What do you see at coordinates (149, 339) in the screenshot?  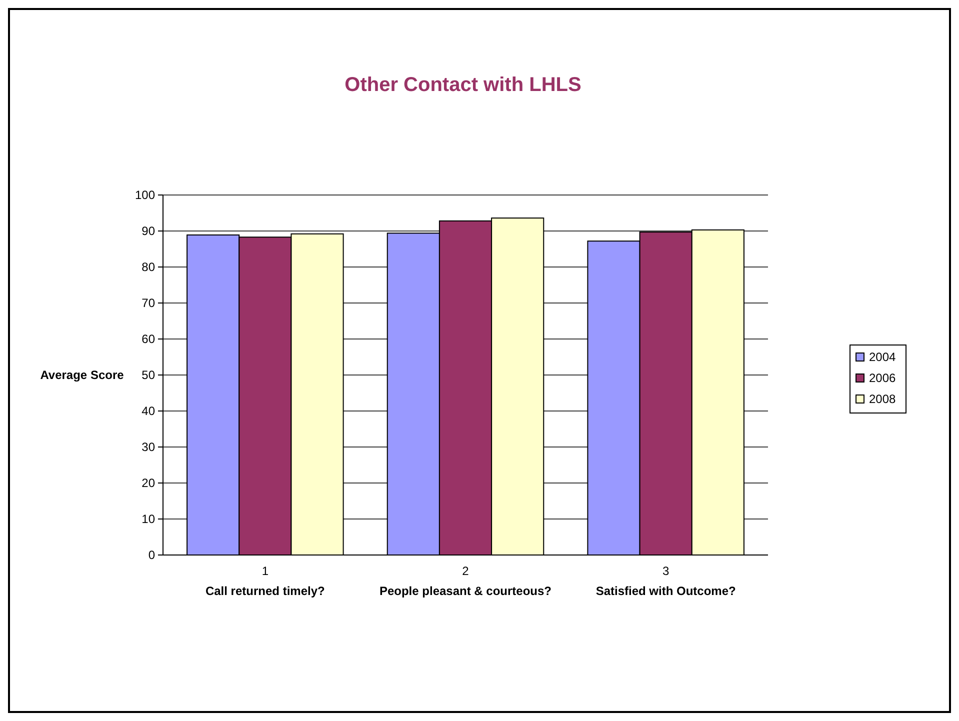 I see `y-tick-label: 60` at bounding box center [149, 339].